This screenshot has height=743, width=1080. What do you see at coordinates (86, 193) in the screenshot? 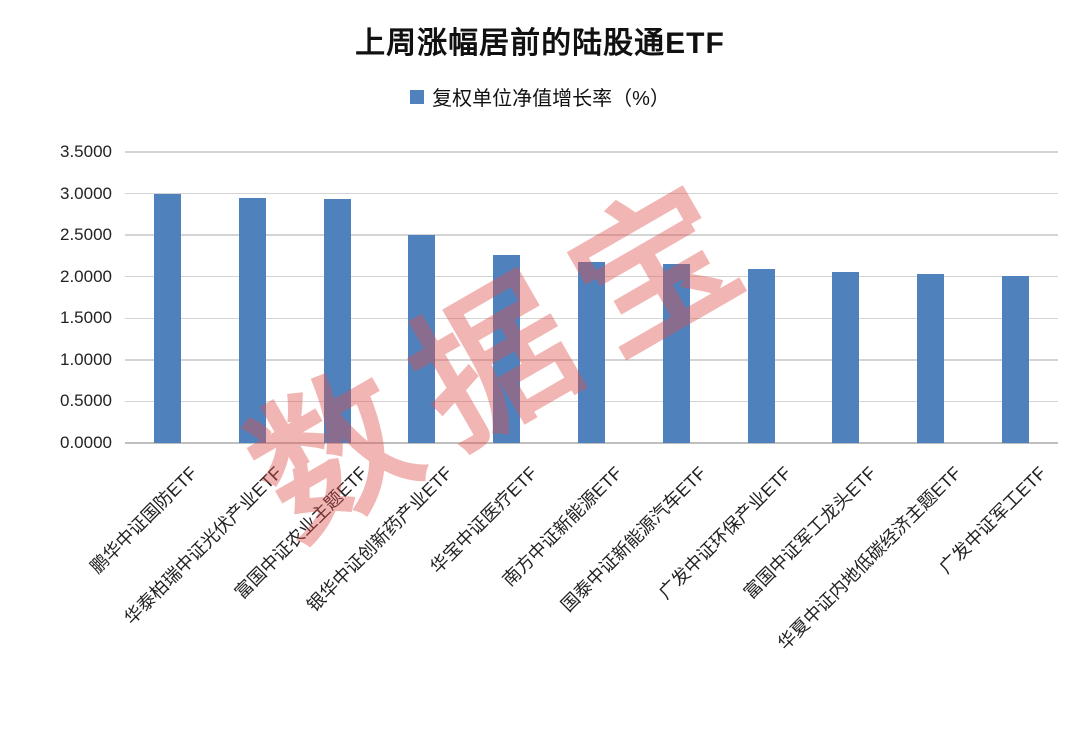
I see `y-tick-label: 3.0000` at bounding box center [86, 193].